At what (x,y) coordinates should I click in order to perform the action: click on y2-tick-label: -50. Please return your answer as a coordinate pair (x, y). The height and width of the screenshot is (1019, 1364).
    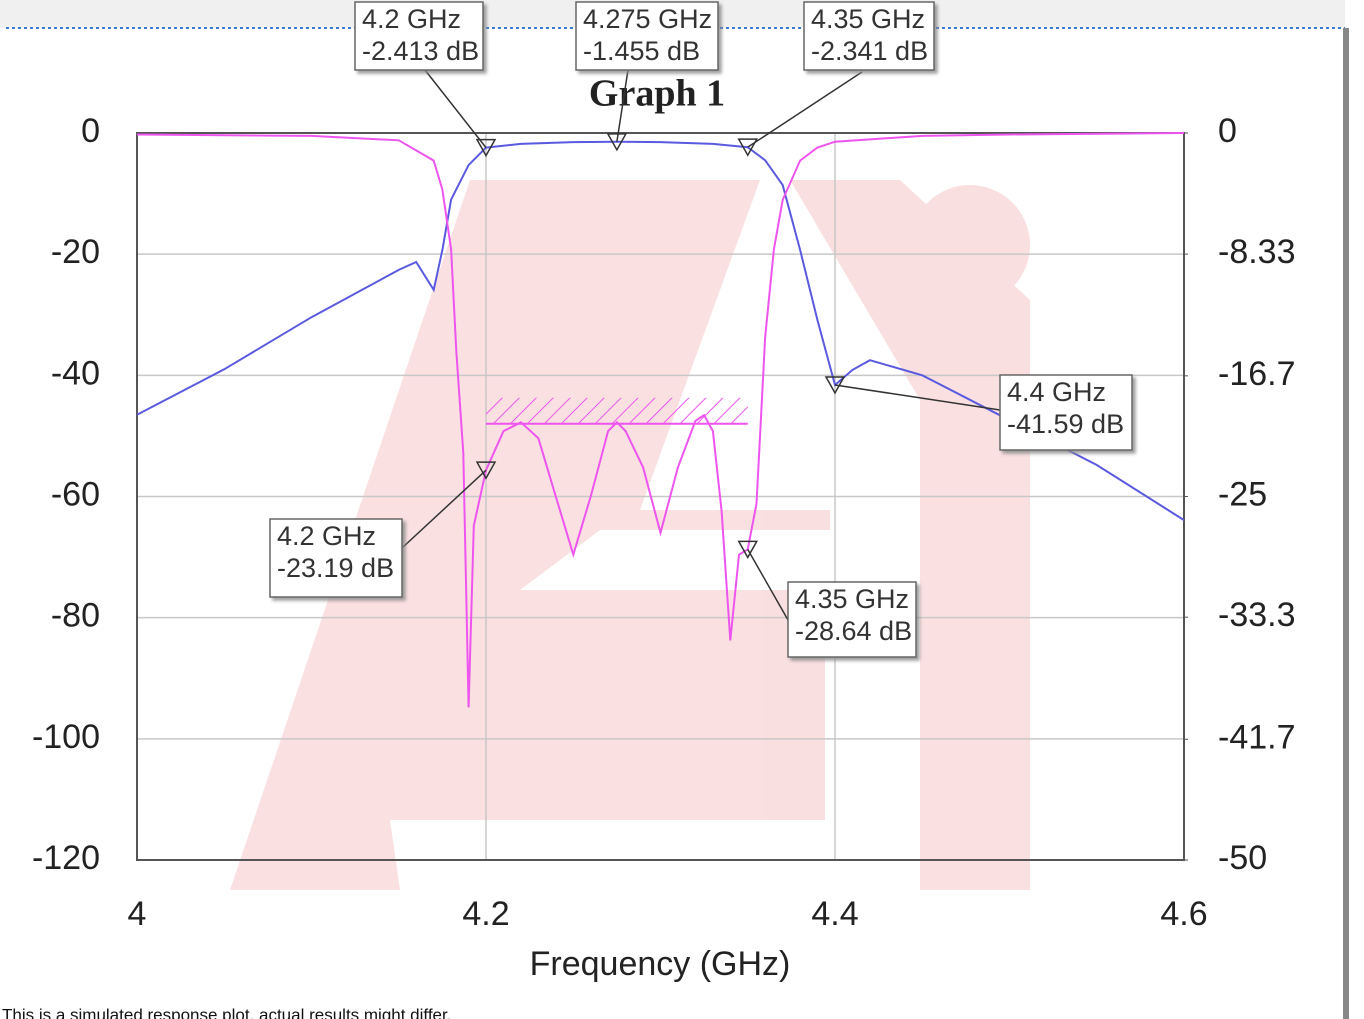
    Looking at the image, I should click on (1242, 858).